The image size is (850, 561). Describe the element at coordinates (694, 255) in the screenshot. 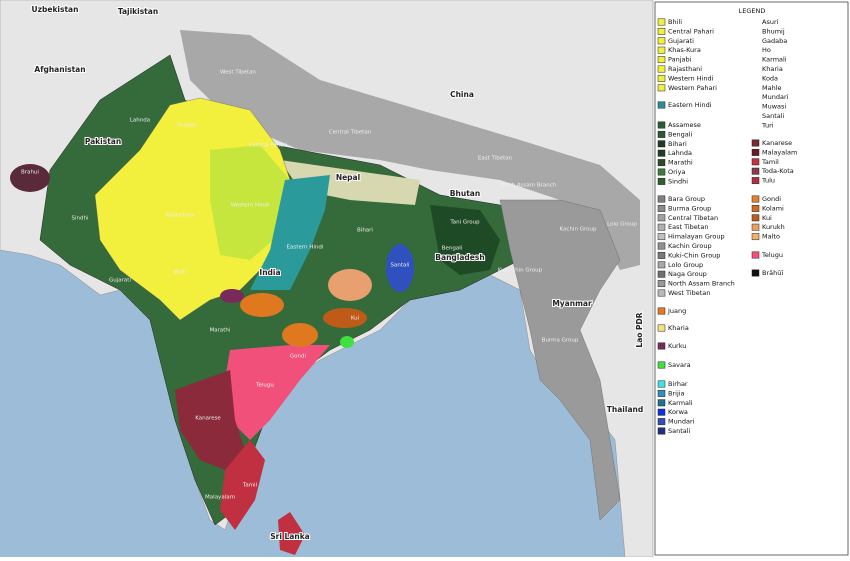

I see `legend-label: Kuki-Chin Group` at that location.